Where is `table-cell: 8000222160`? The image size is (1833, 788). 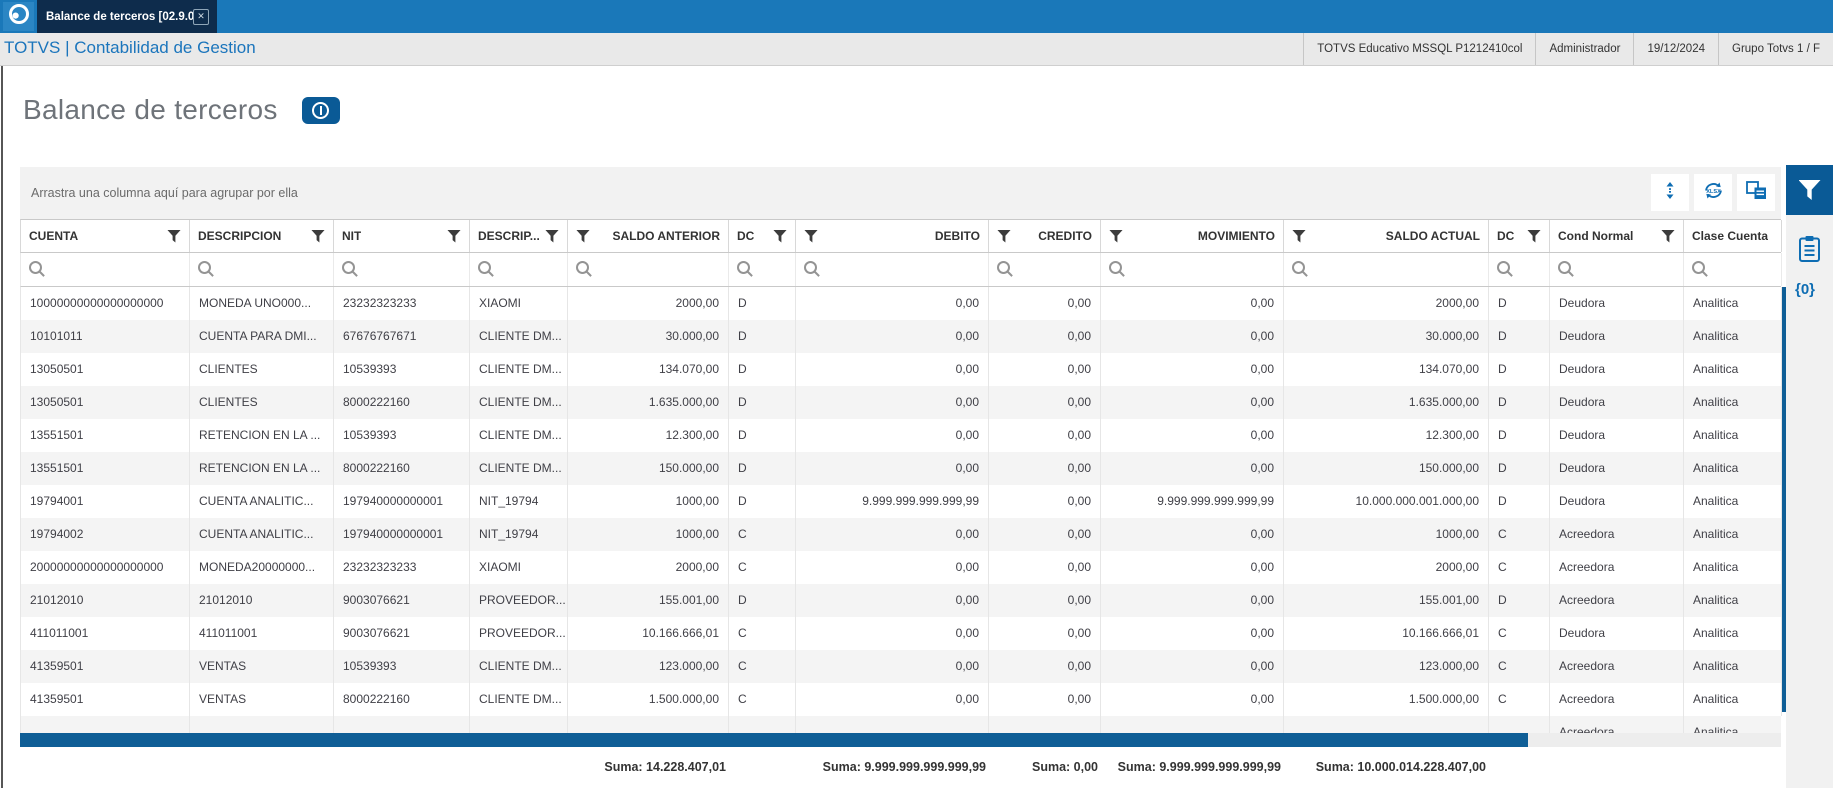
table-cell: 8000222160 is located at coordinates (402, 468).